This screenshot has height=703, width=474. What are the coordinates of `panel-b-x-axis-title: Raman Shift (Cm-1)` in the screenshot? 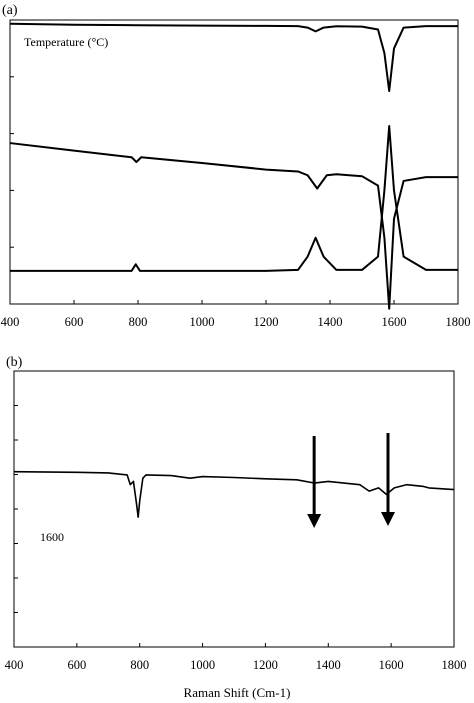 It's located at (237, 692).